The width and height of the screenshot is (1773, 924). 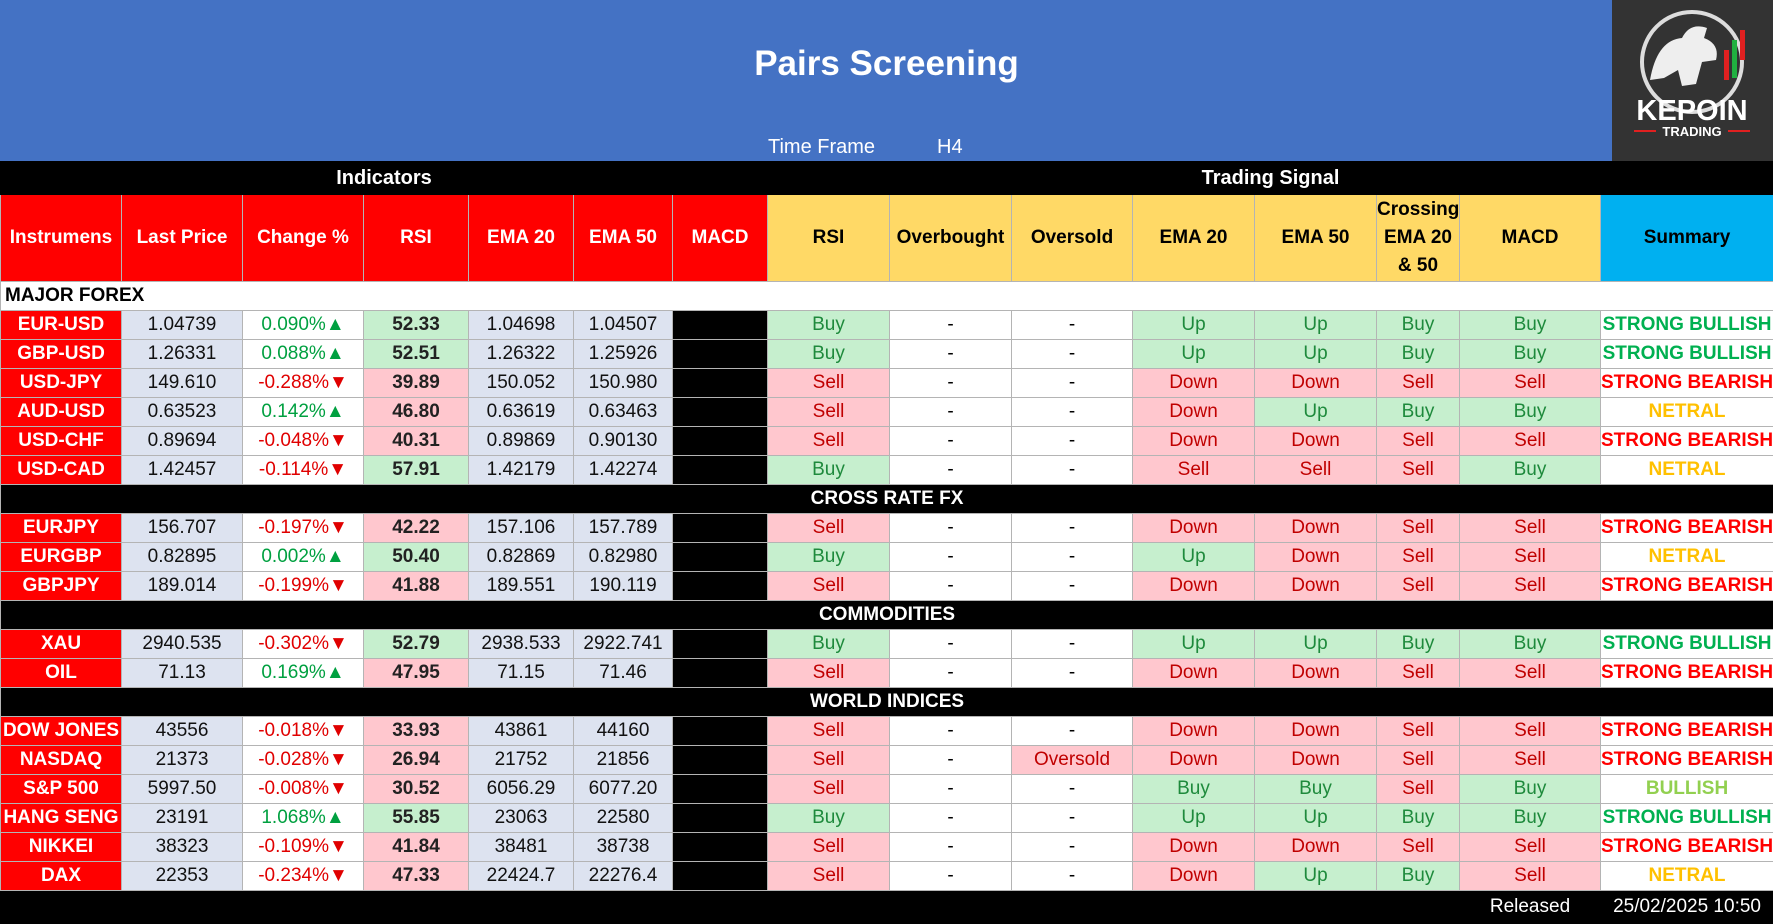 What do you see at coordinates (730, 907) in the screenshot?
I see `footer-spacer` at bounding box center [730, 907].